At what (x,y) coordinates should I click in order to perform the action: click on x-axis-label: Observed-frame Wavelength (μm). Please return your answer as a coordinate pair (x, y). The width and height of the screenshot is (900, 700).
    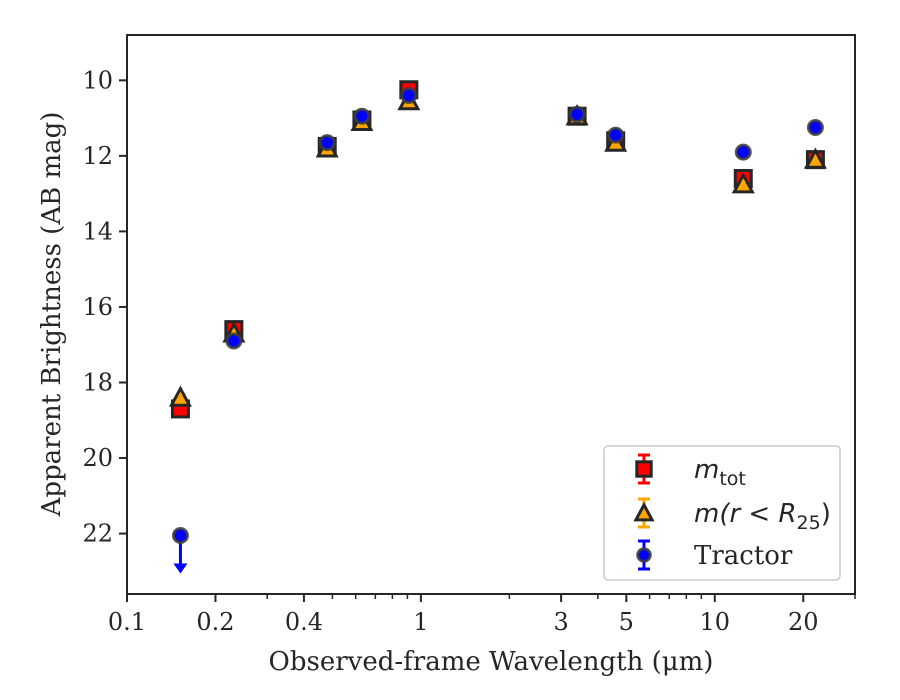
    Looking at the image, I should click on (491, 662).